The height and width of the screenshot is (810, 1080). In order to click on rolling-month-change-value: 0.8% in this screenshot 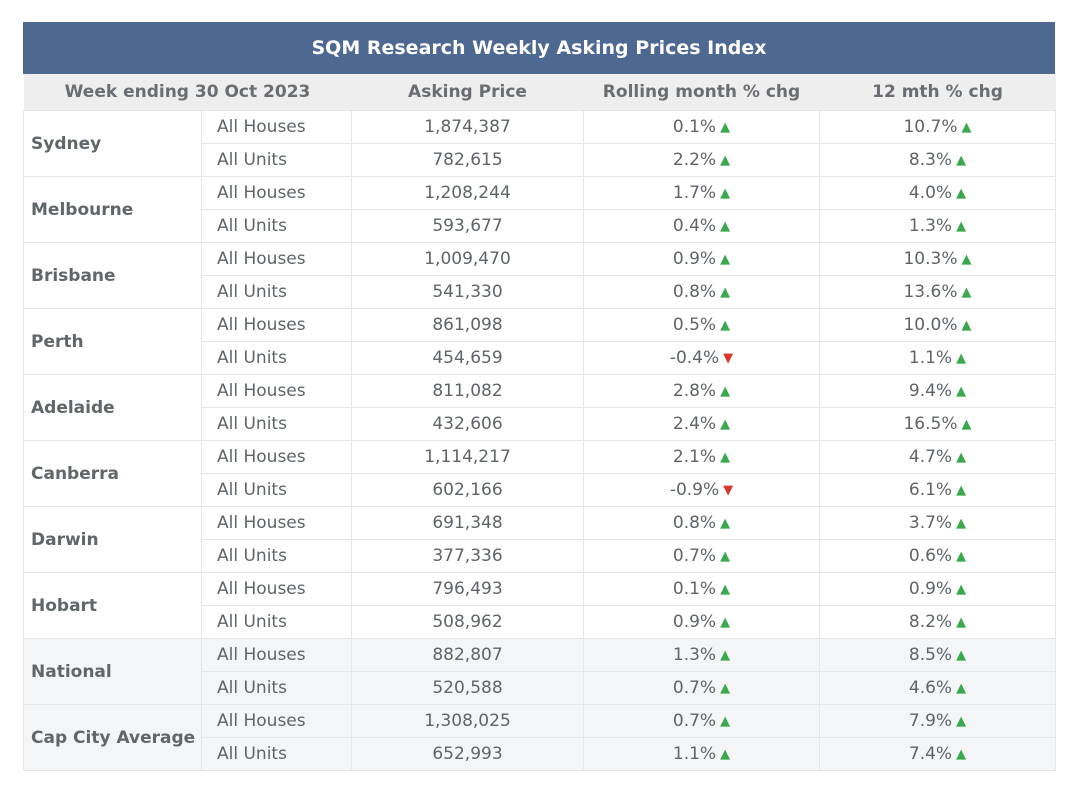, I will do `click(694, 292)`.